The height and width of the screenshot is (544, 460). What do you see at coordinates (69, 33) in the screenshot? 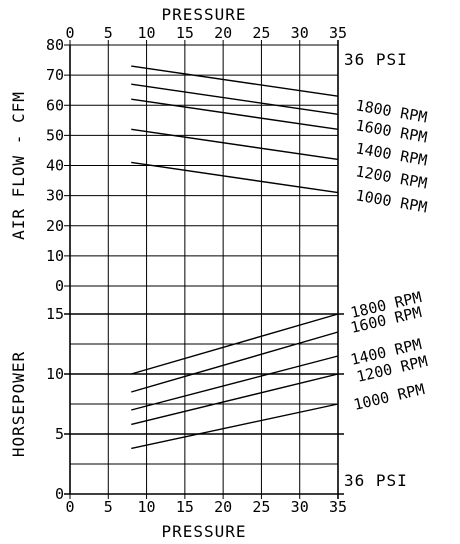
I see `x-tick-label-top-0: 0` at bounding box center [69, 33].